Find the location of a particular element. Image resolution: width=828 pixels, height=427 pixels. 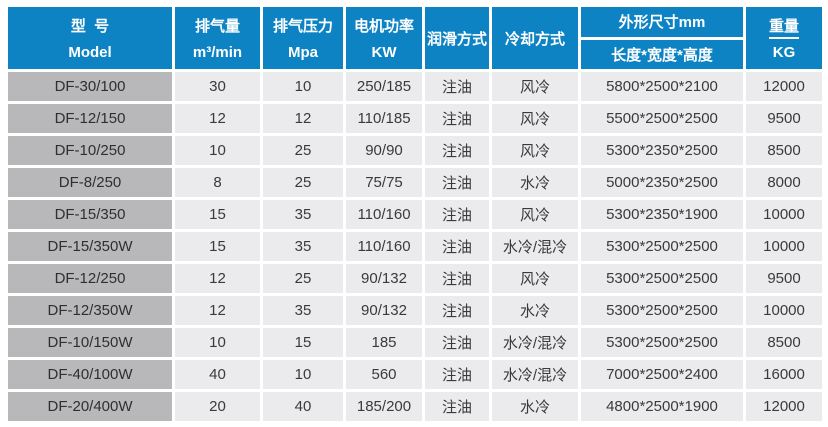

cell-model: DF-15/350W is located at coordinates (90, 246).